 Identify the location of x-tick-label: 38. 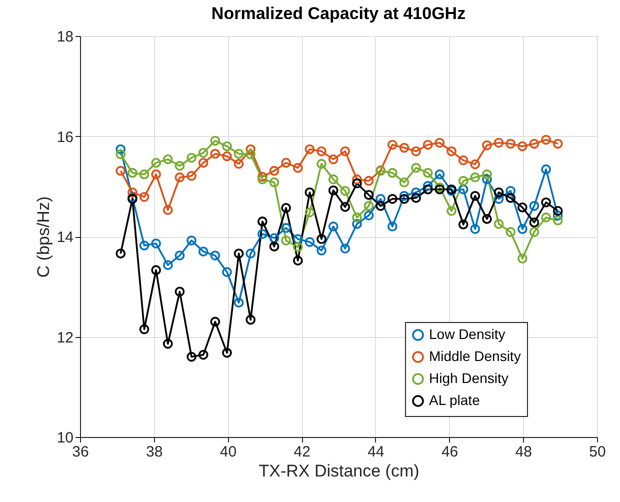
(154, 452).